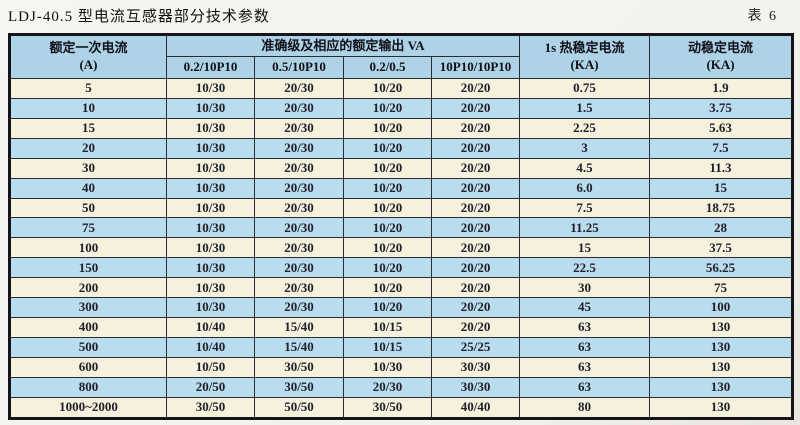 The image size is (800, 425). I want to click on table-cell: 20, so click(88, 148).